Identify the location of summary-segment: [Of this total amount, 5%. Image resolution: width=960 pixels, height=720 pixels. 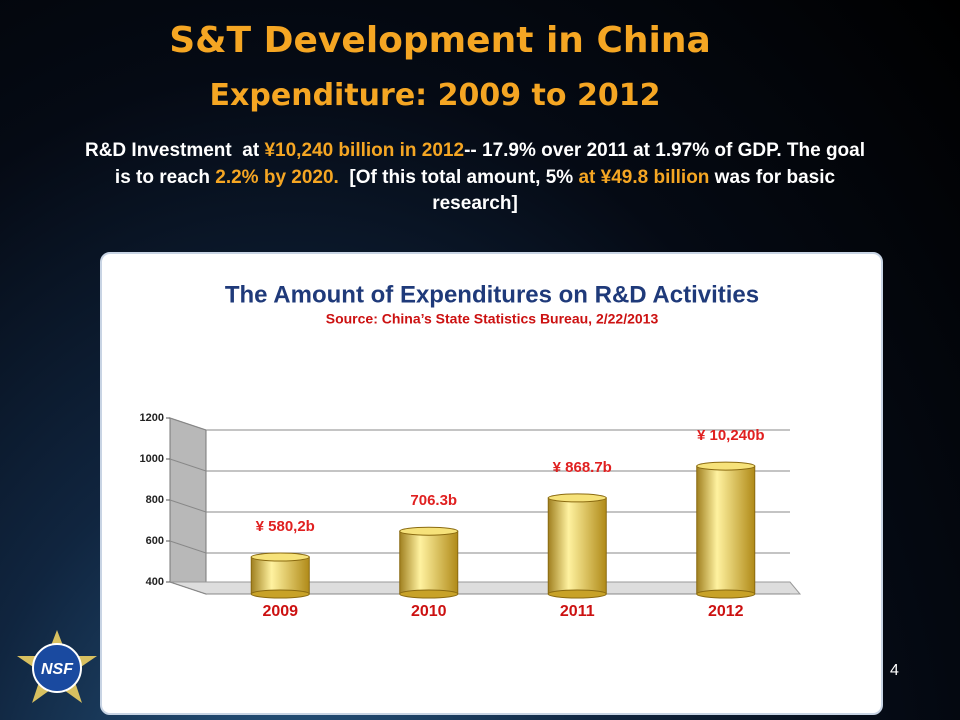
(458, 177).